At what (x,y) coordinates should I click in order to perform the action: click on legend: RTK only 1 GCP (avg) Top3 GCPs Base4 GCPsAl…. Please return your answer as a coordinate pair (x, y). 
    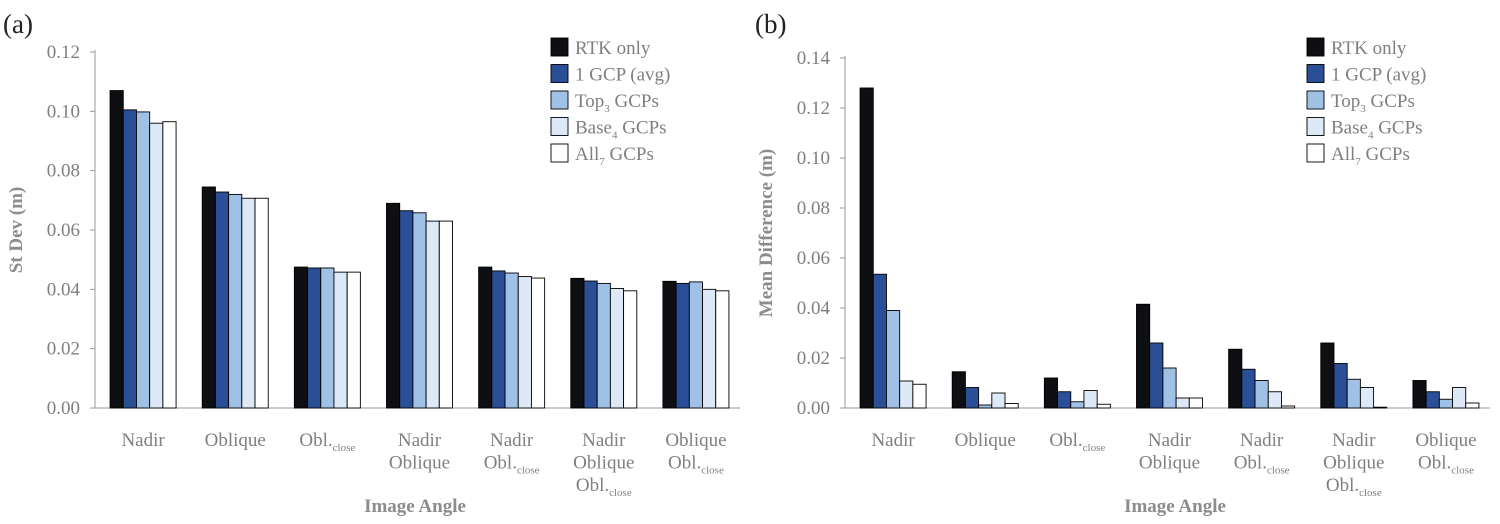
    Looking at the image, I should click on (610, 102).